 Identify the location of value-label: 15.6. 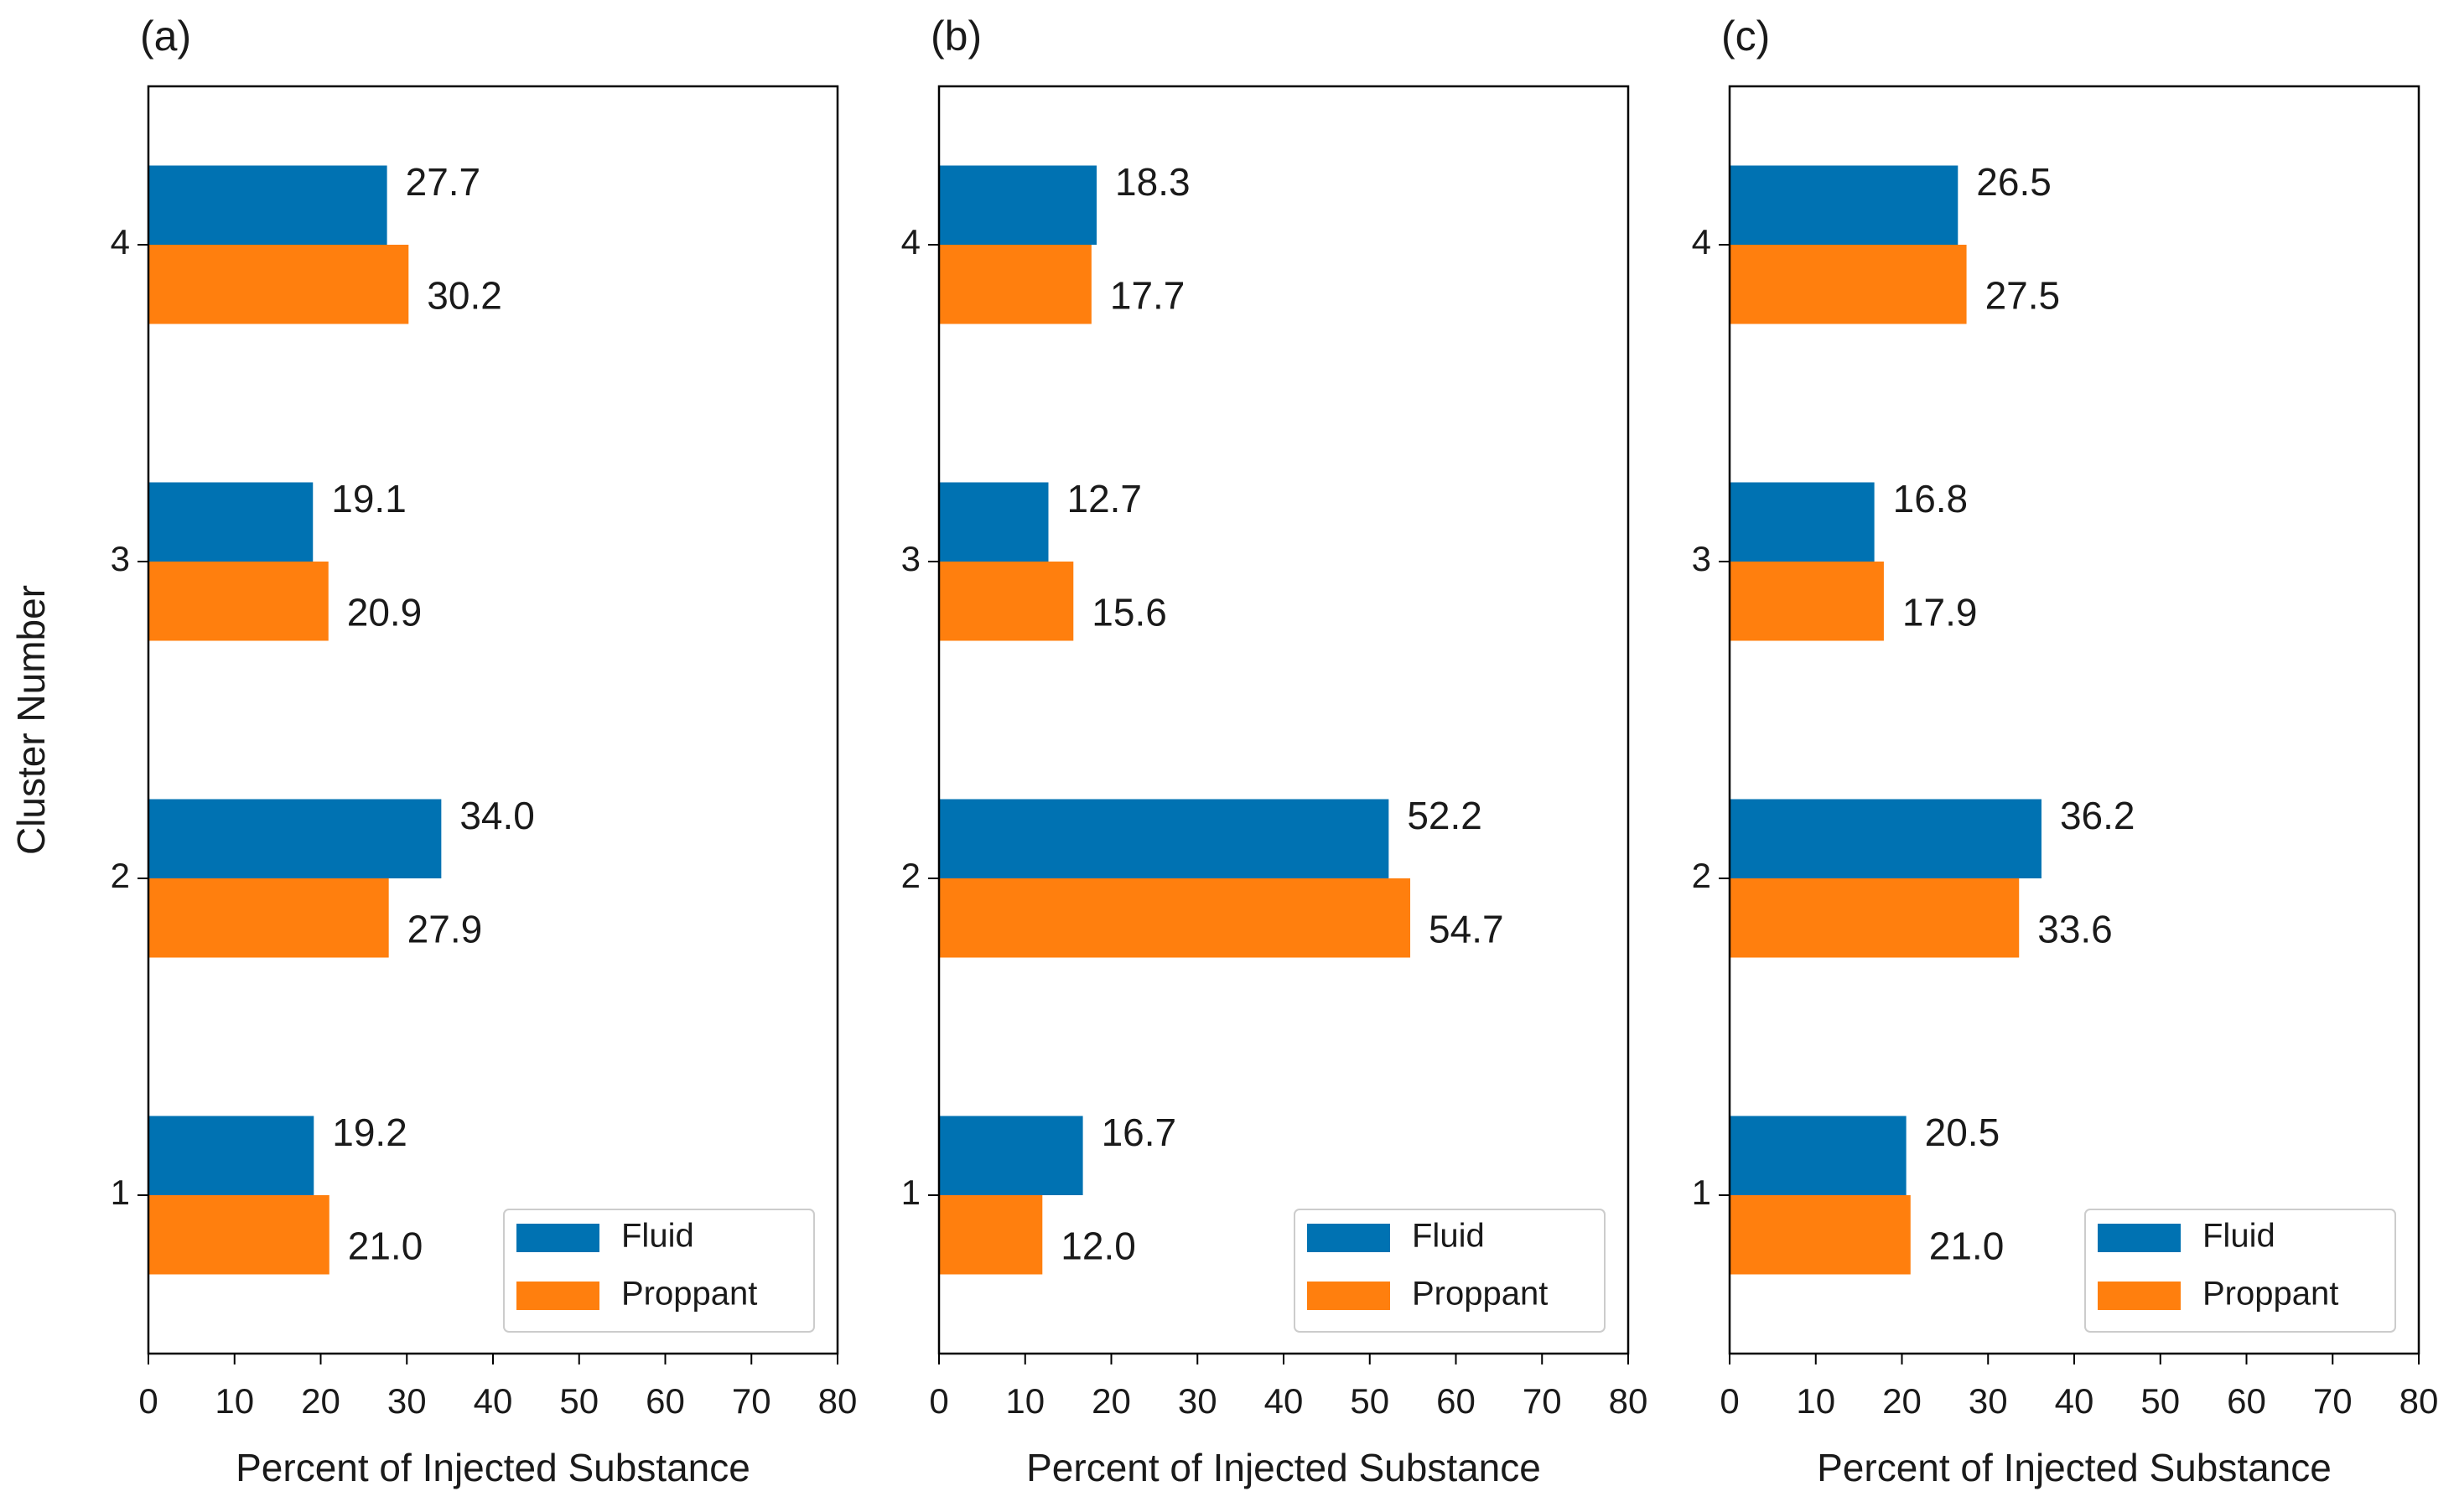
(1129, 612).